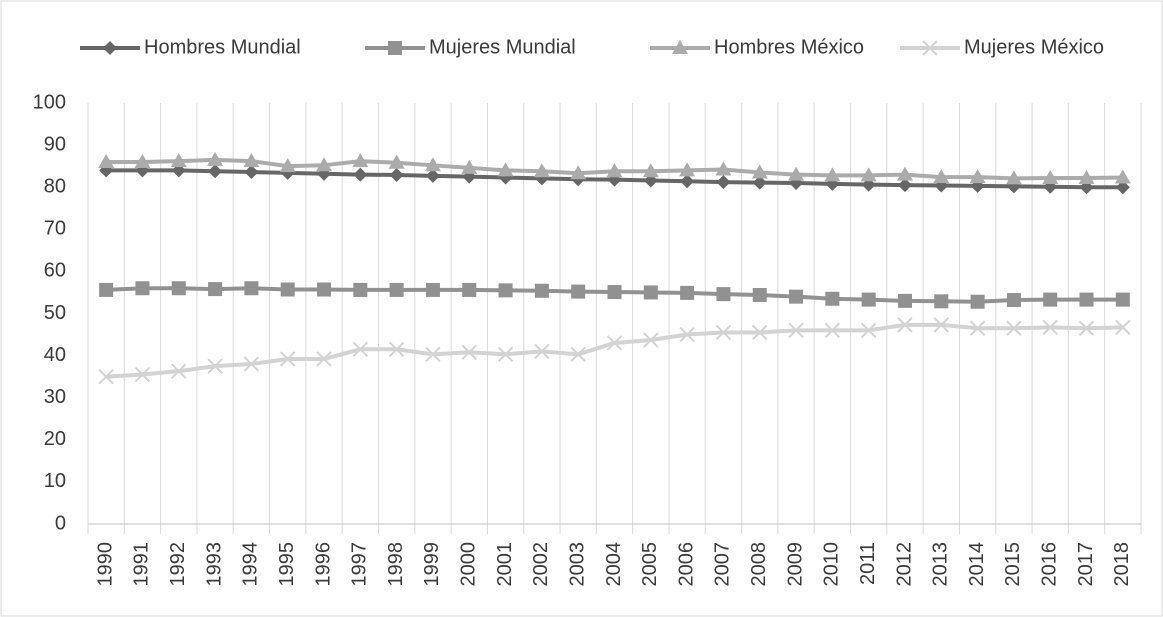  I want to click on legend-item: Mujeres México, so click(1002, 47).